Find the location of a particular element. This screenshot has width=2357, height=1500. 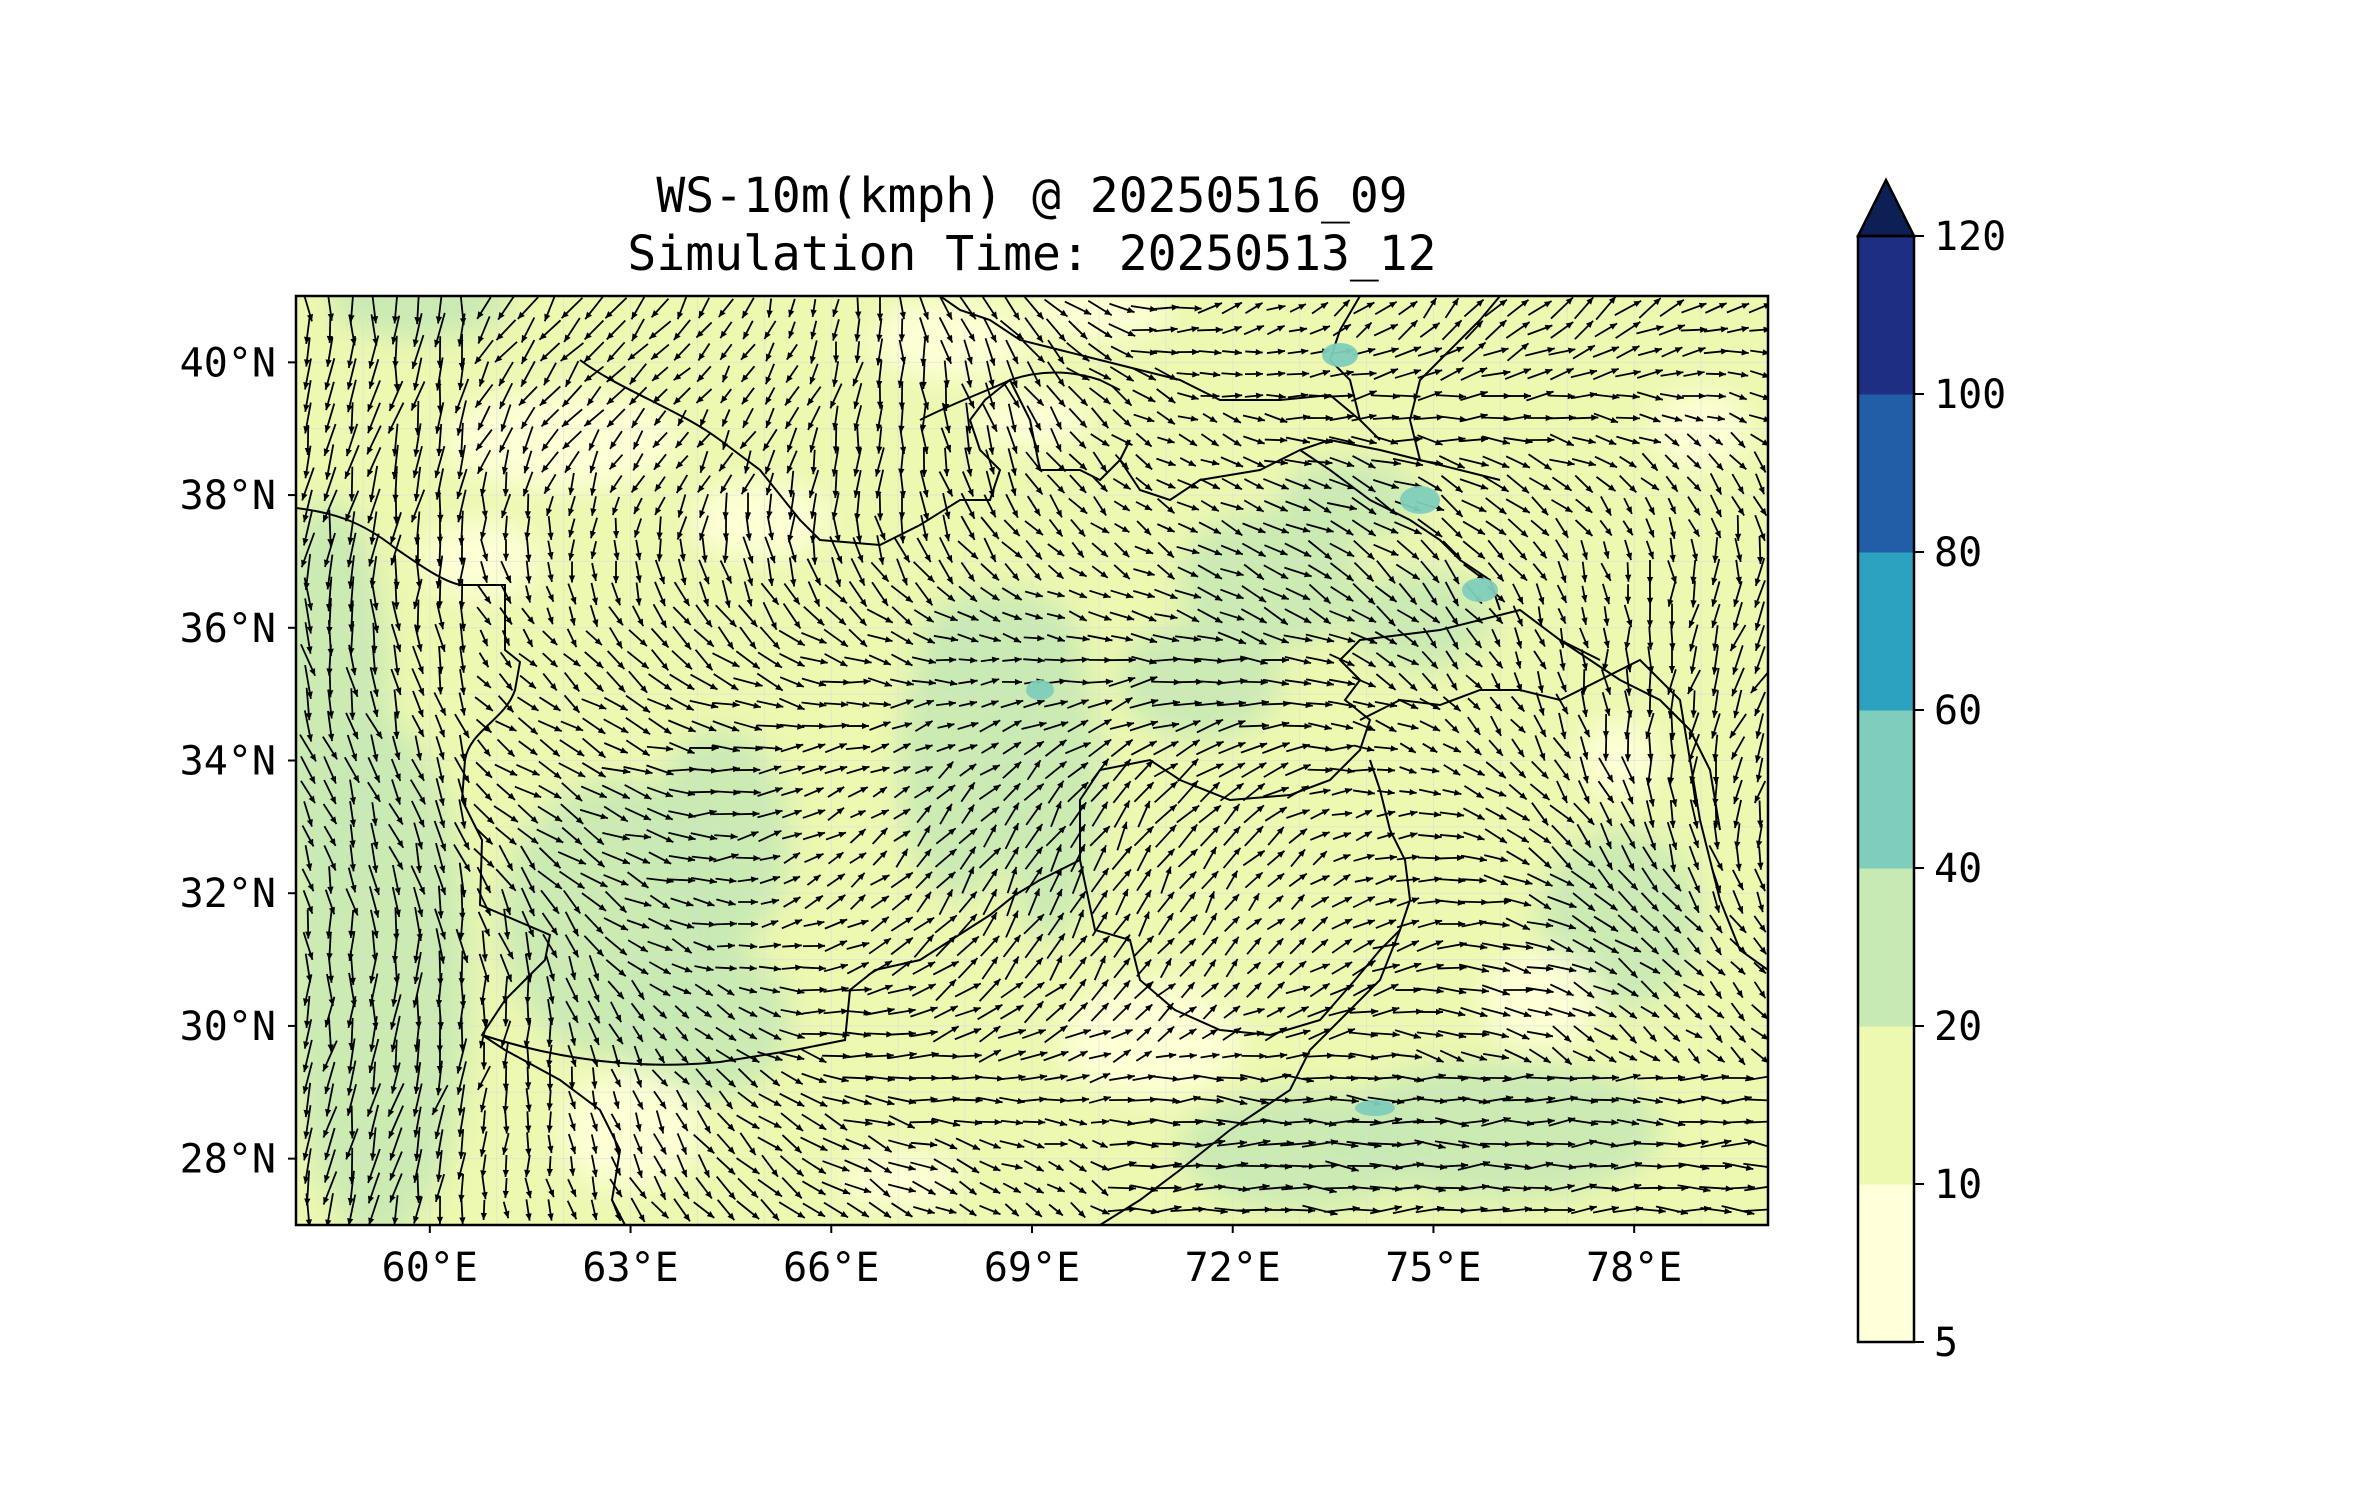

lat-tick-label: 36°N is located at coordinates (228, 629).